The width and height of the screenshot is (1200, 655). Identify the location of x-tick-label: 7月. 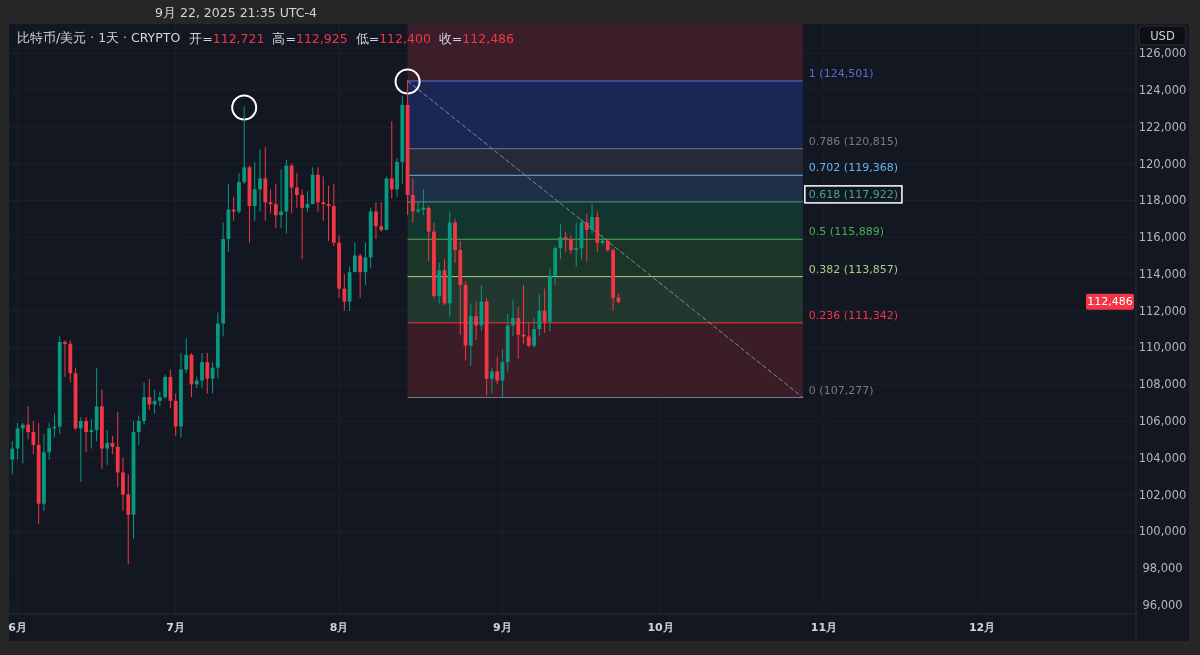
(176, 627).